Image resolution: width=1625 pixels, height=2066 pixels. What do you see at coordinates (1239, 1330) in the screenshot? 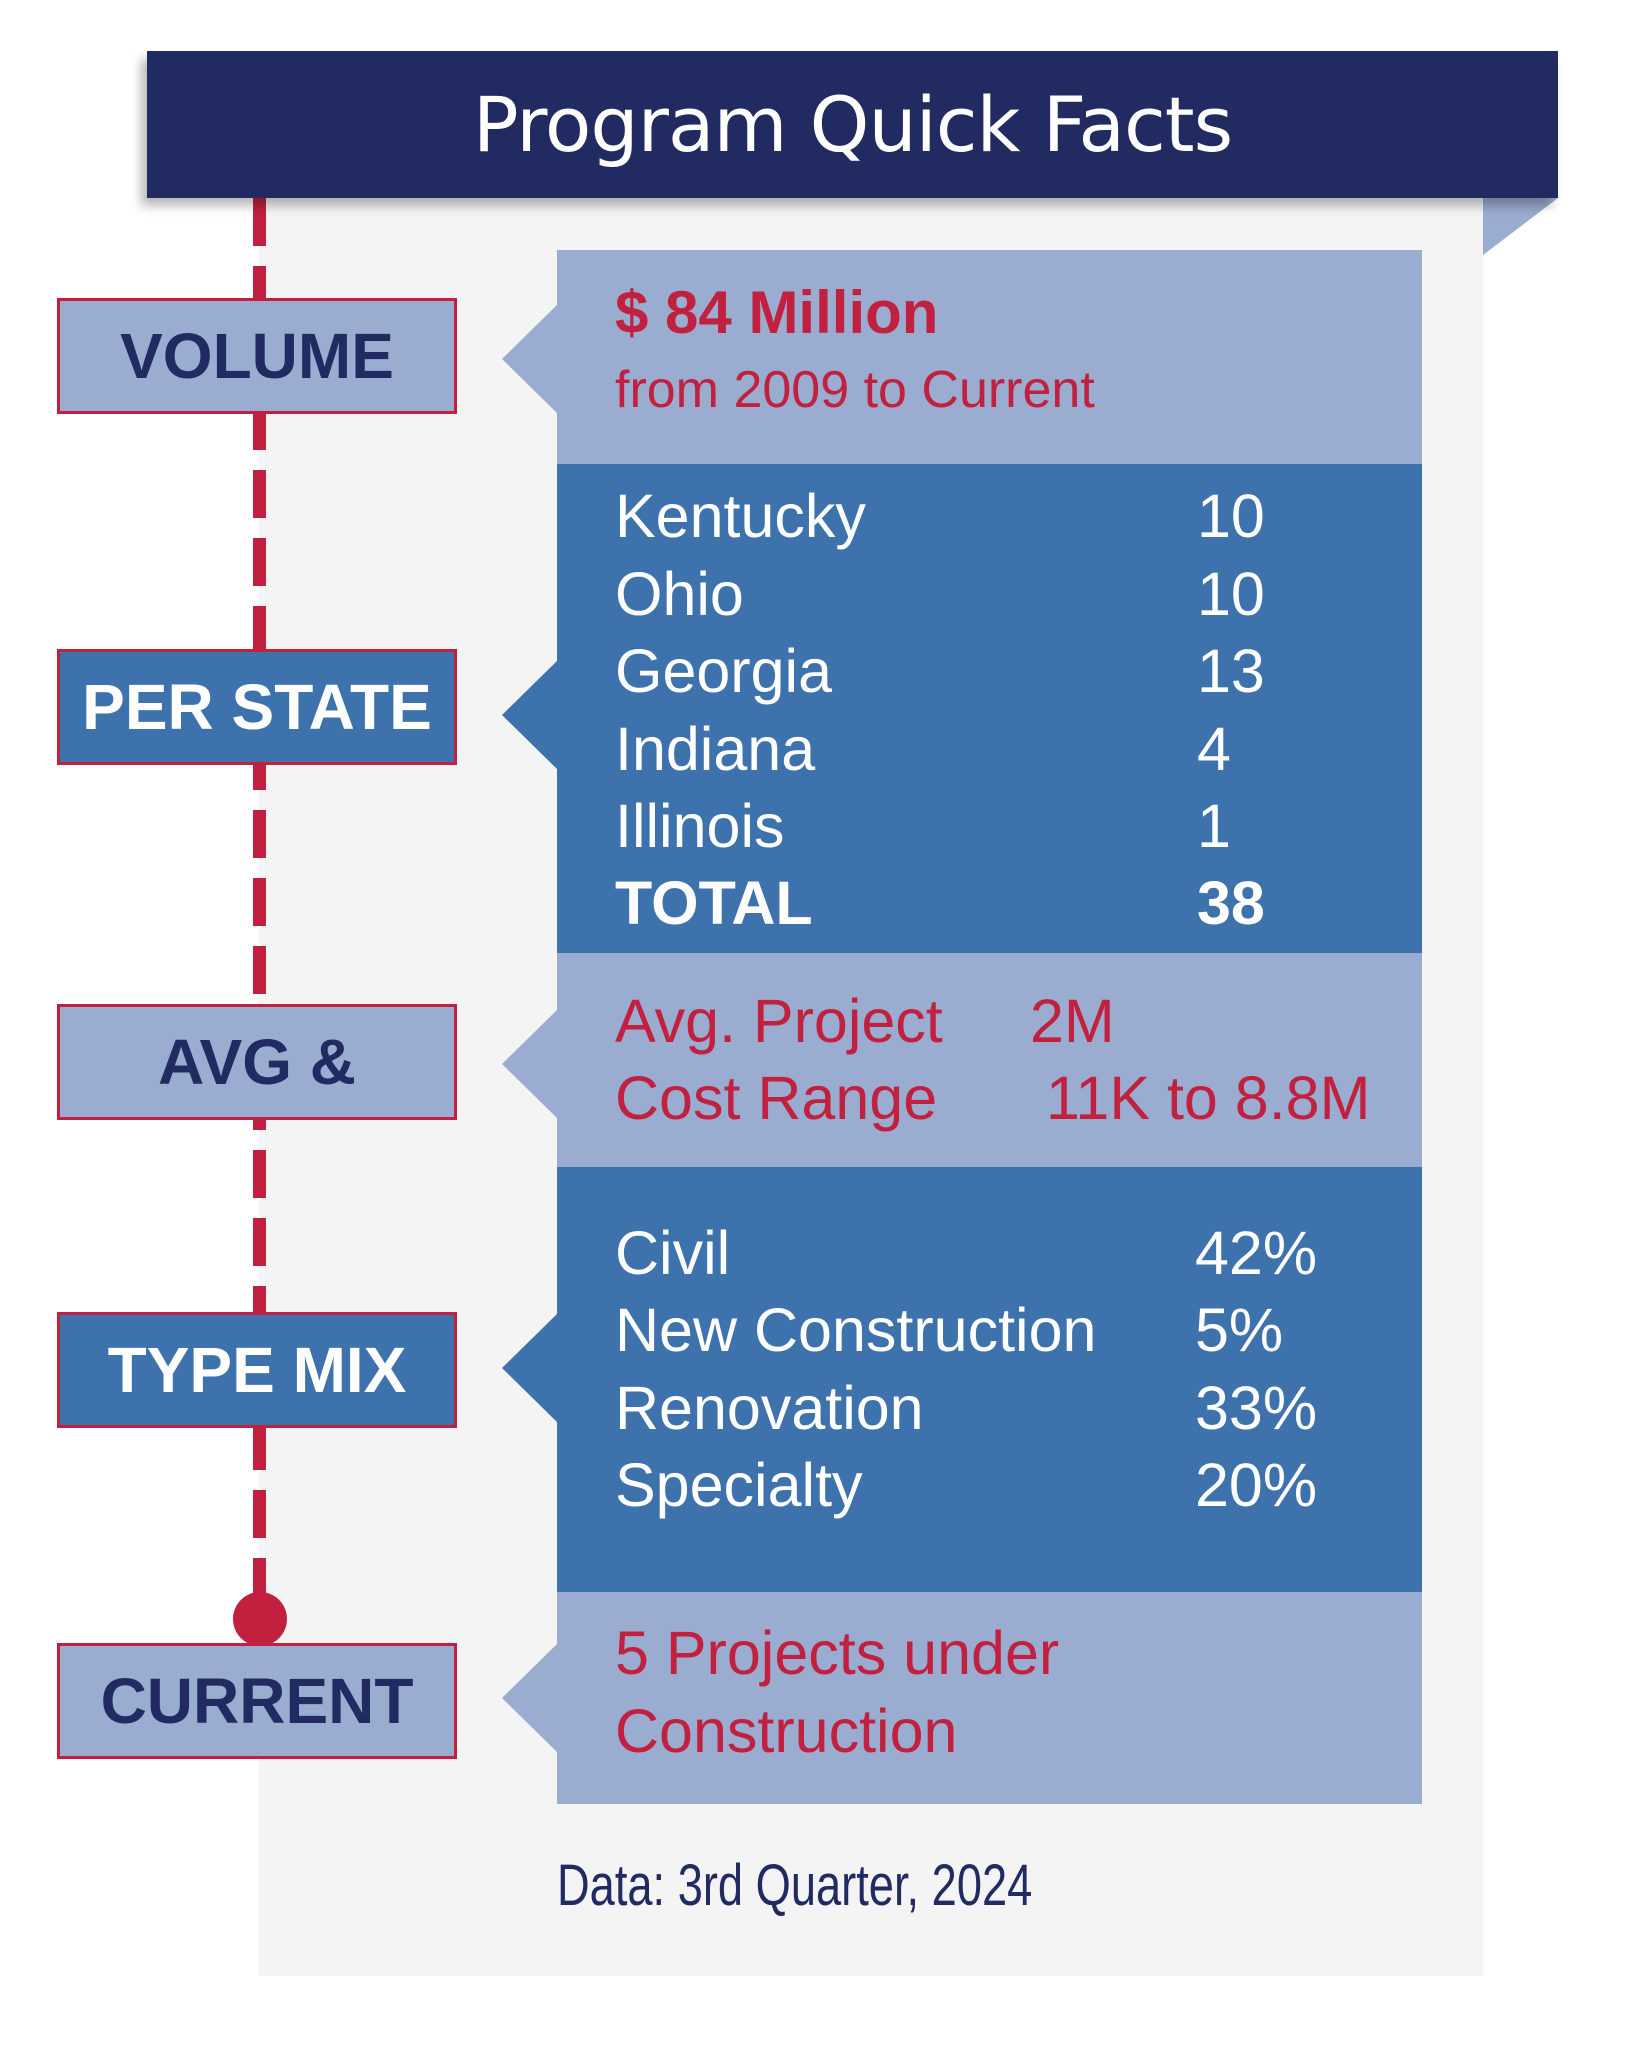
I see `type-percent: 5%` at bounding box center [1239, 1330].